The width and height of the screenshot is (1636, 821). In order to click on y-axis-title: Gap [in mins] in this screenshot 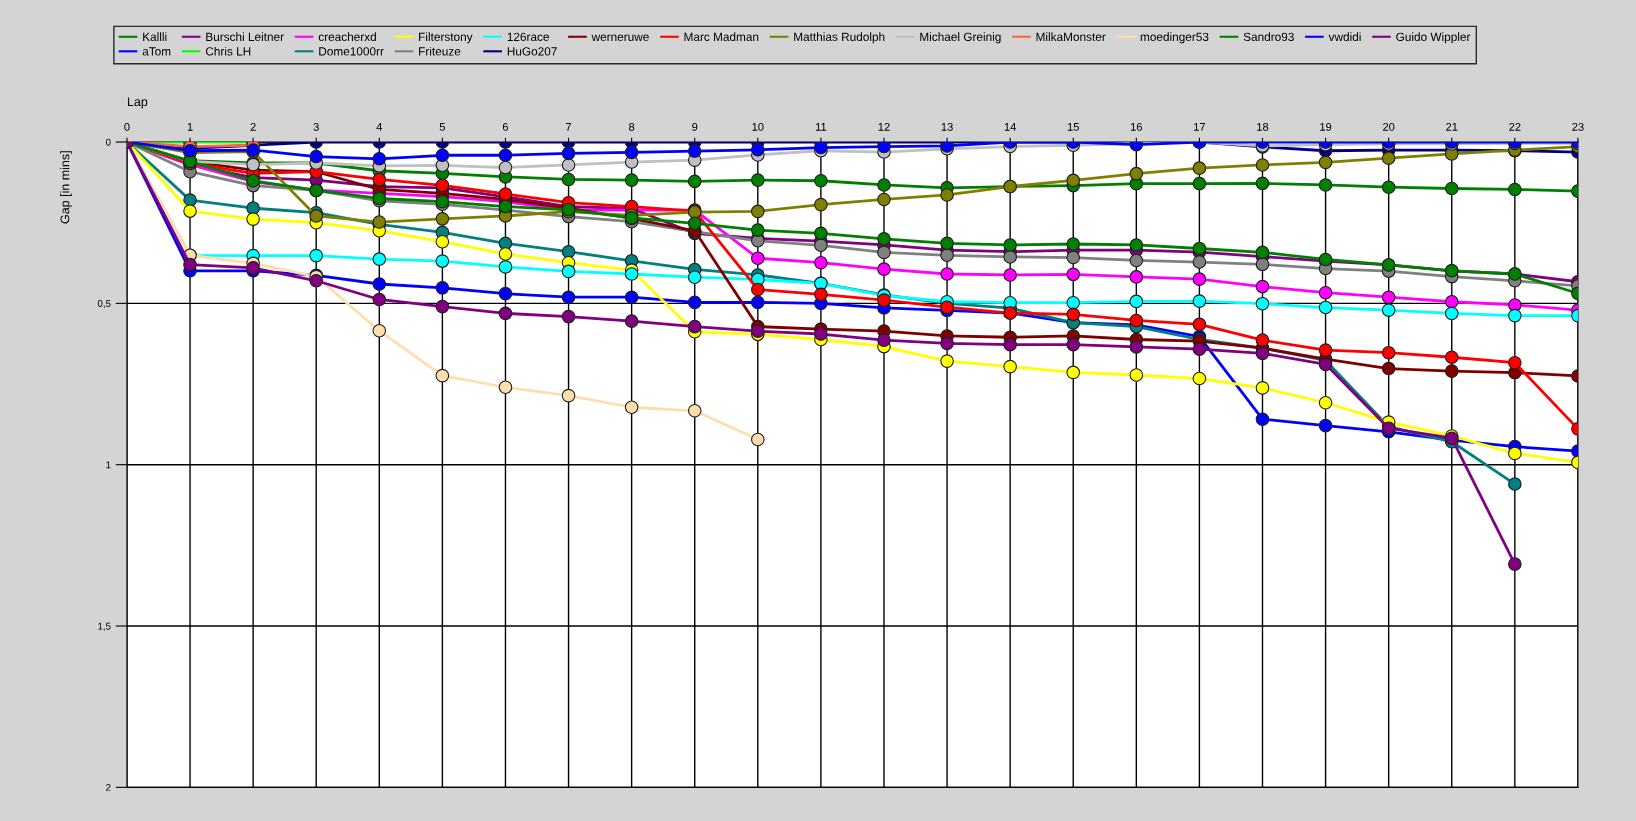, I will do `click(66, 187)`.